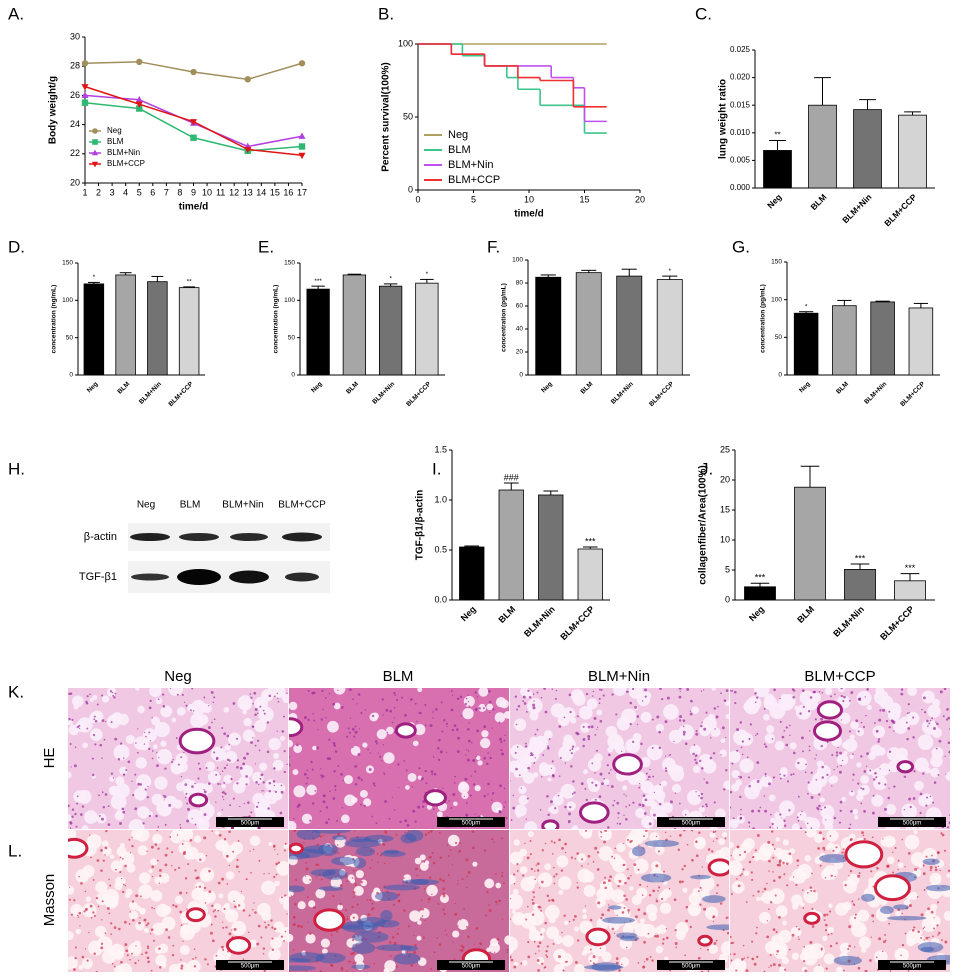  What do you see at coordinates (776, 299) in the screenshot?
I see `y-tick-label: 100` at bounding box center [776, 299].